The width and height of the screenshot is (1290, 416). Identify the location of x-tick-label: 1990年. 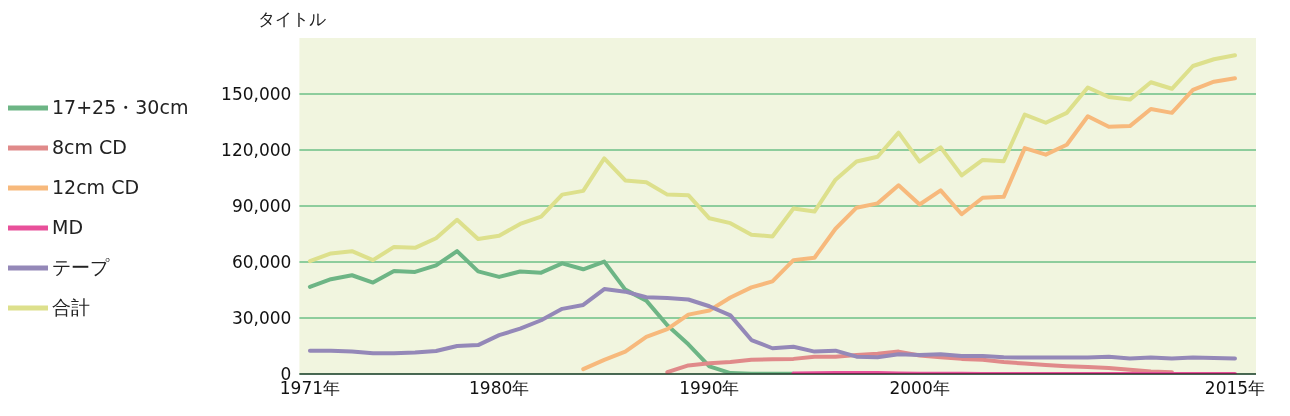
(709, 388).